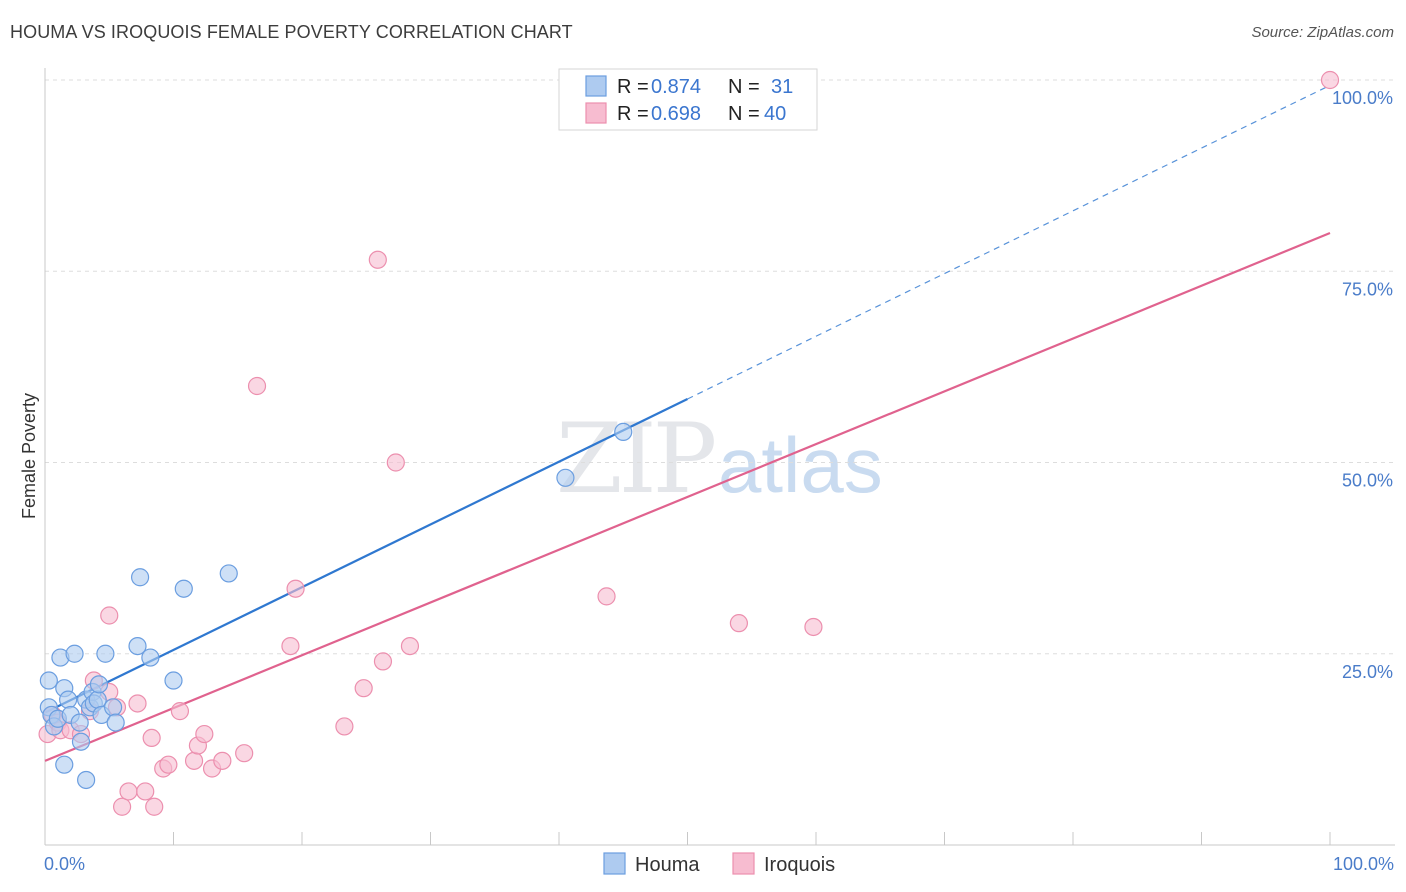 This screenshot has height=892, width=1406. Describe the element at coordinates (719, 864) in the screenshot. I see `legend-series: Houma Iroquois` at that location.